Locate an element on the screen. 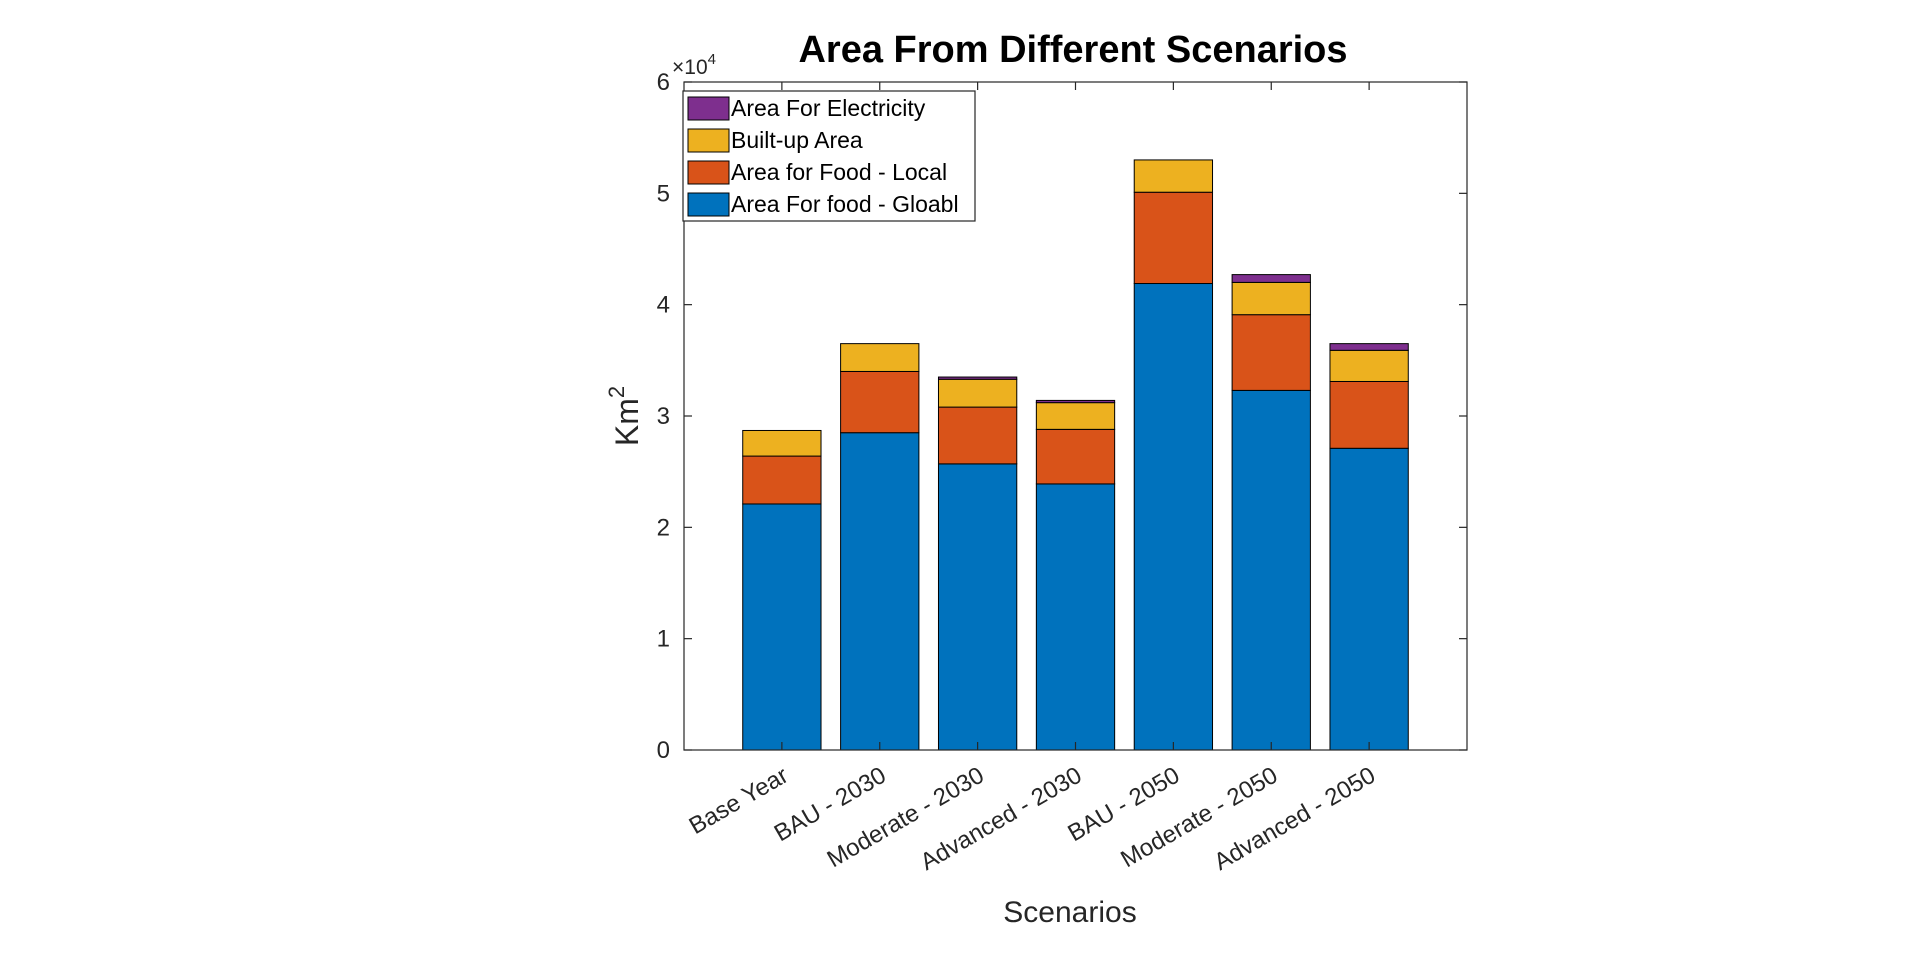  x-tick-label: Advanced - 2030 is located at coordinates (1001, 819).